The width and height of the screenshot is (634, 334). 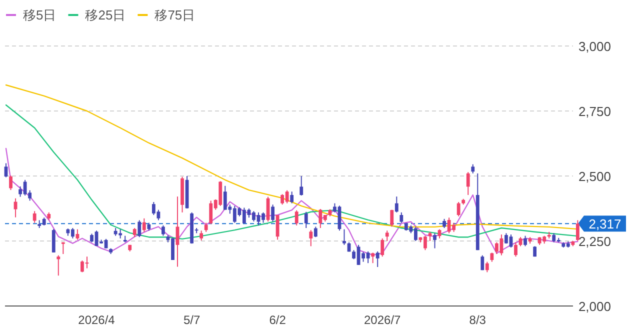 I want to click on ref-line-label: 2,317, so click(x=605, y=224).